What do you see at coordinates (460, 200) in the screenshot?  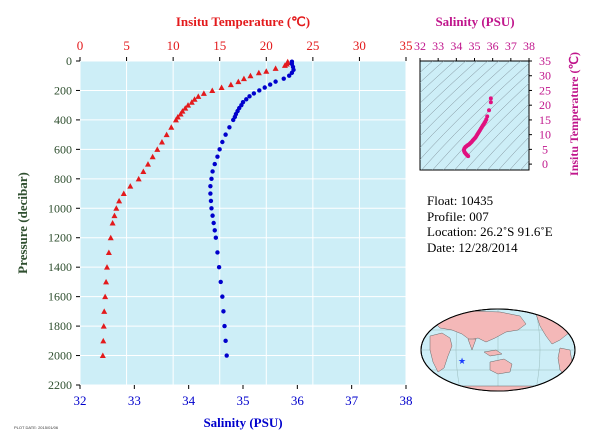 I see `float-id: Float: 10435` at bounding box center [460, 200].